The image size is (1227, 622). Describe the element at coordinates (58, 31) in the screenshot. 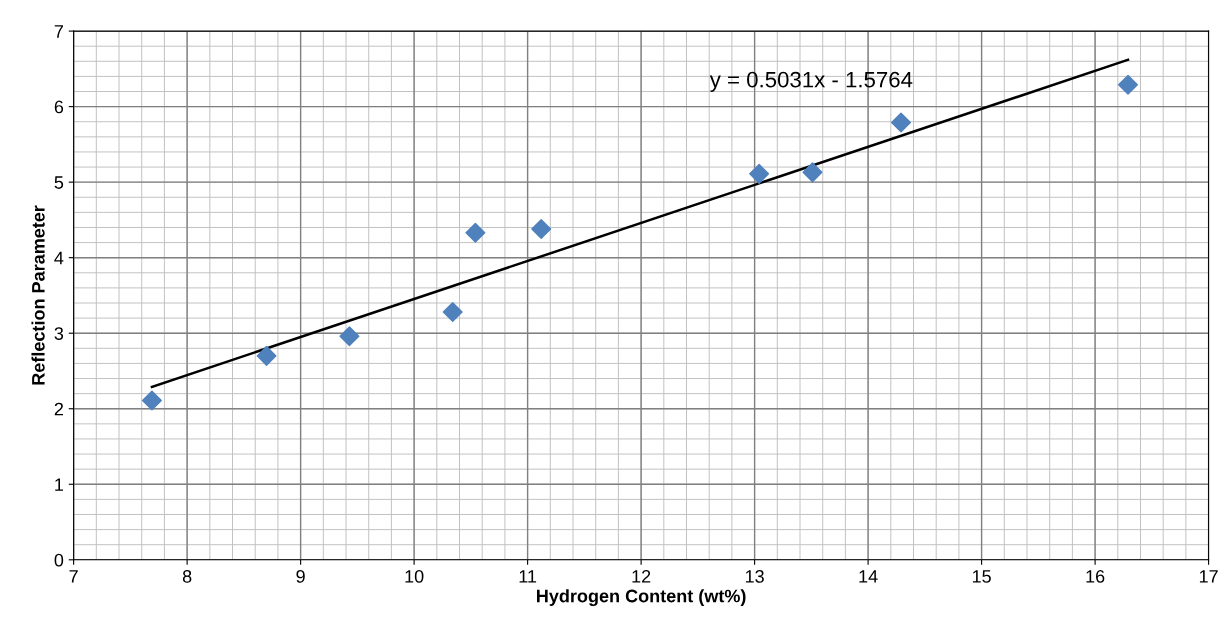

I see `y-tick-label: 7` at that location.